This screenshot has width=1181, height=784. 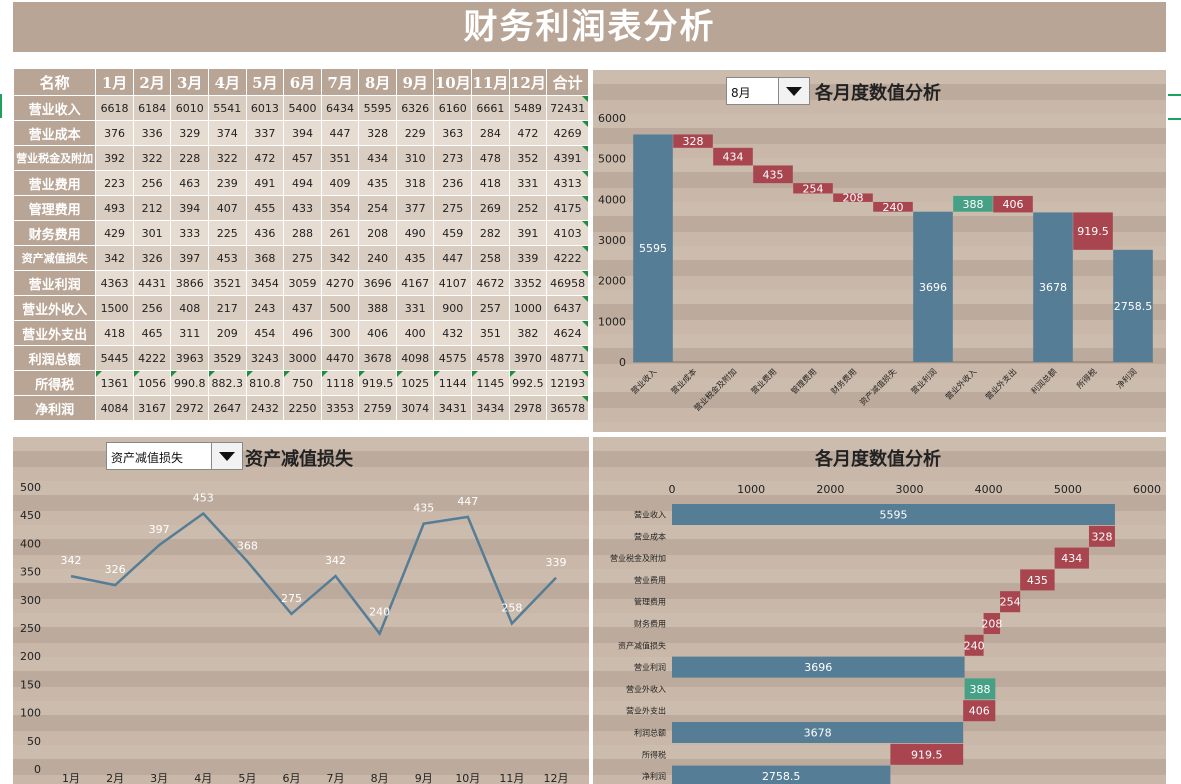 What do you see at coordinates (54, 233) in the screenshot?
I see `row-label: 财务费用` at bounding box center [54, 233].